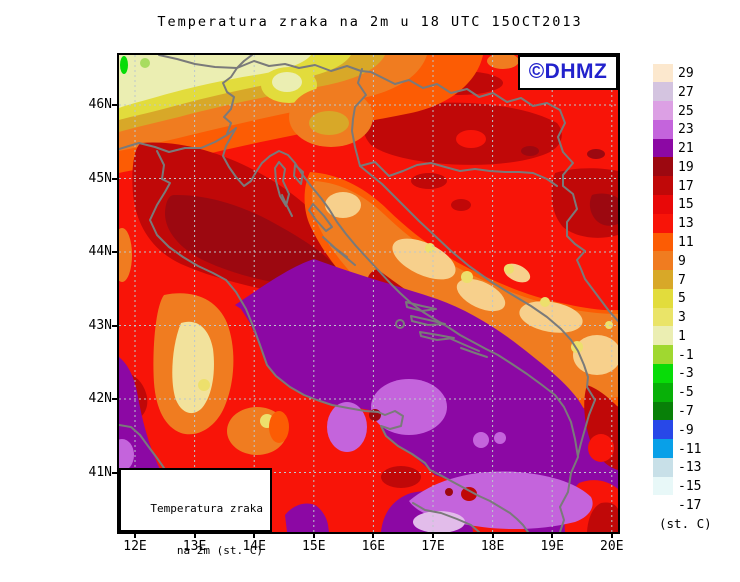 Image resolution: width=740 pixels, height=582 pixels. Describe the element at coordinates (690, 468) in the screenshot. I see `legend-value-label: -13` at that location.